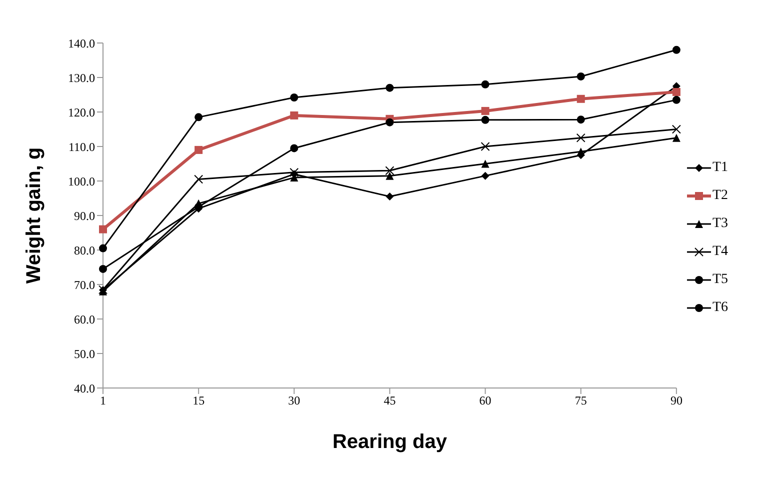 The image size is (757, 479). Describe the element at coordinates (198, 401) in the screenshot. I see `x-tick-label: 15` at that location.